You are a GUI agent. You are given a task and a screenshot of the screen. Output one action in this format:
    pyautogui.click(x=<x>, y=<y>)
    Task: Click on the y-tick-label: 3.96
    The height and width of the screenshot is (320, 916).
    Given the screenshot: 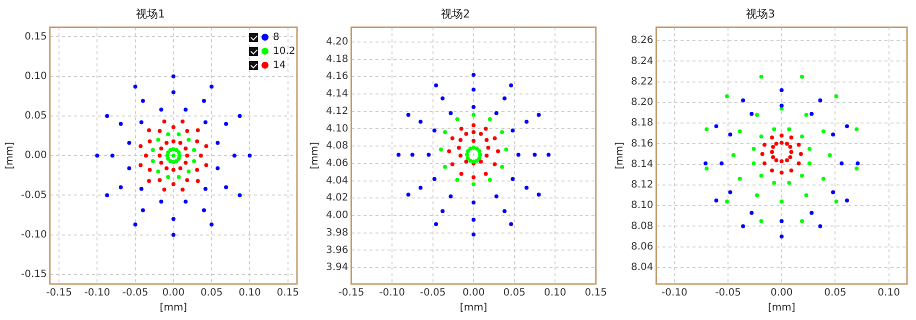 What is the action you would take?
    pyautogui.click(x=337, y=250)
    